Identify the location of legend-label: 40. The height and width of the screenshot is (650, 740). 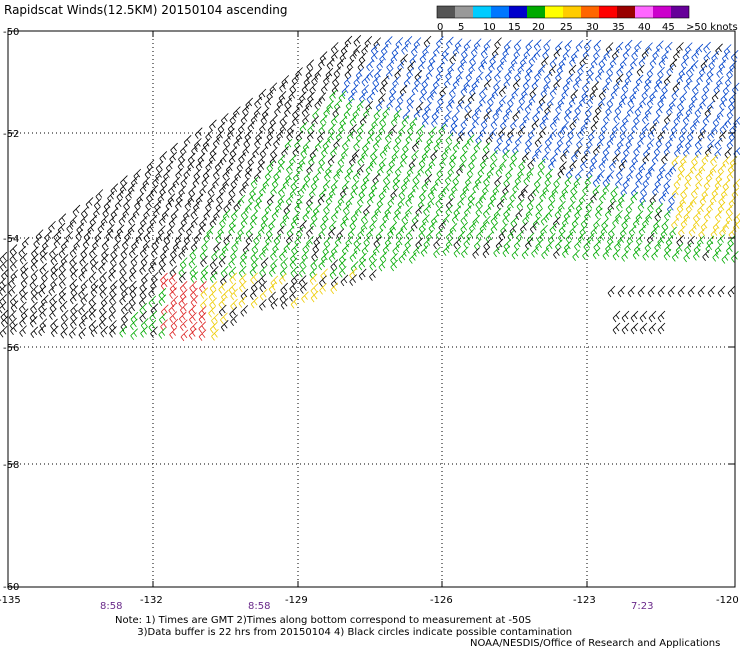
(644, 27).